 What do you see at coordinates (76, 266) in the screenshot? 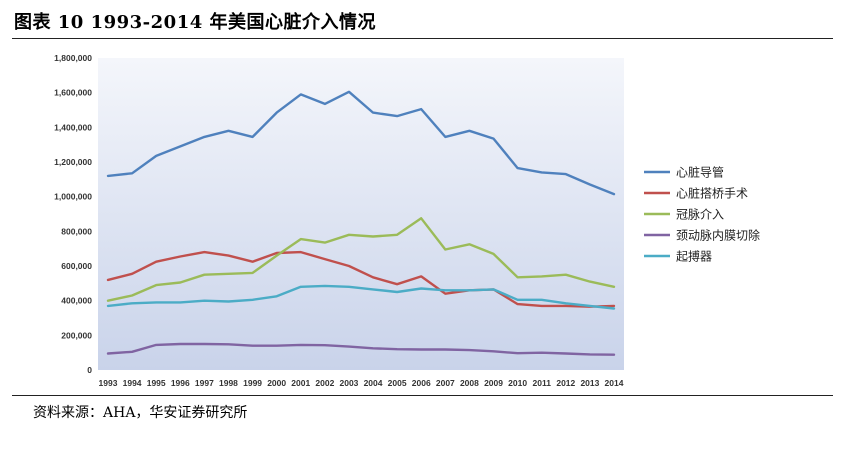
I see `y-tick-label: 600,000` at bounding box center [76, 266].